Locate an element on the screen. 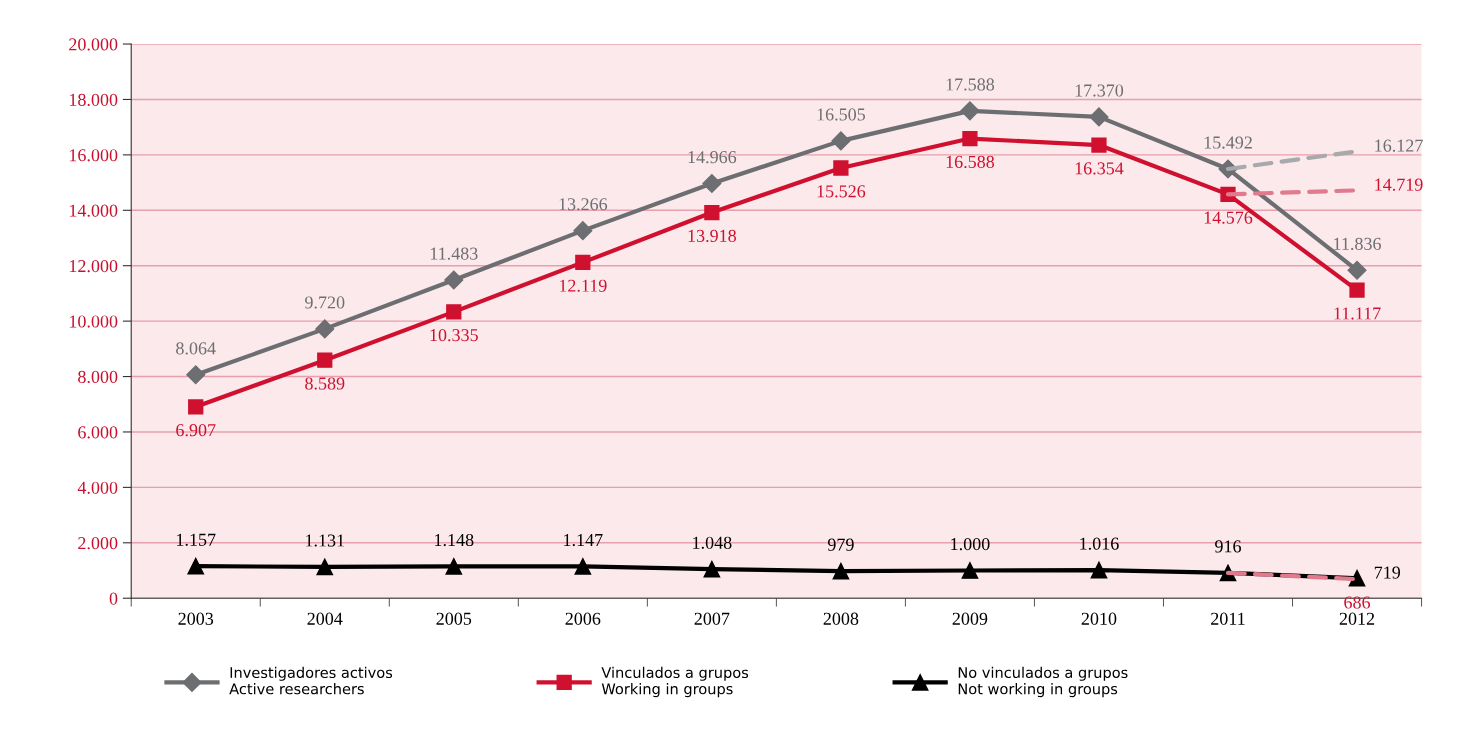  data-label: 15.492 is located at coordinates (1228, 142).